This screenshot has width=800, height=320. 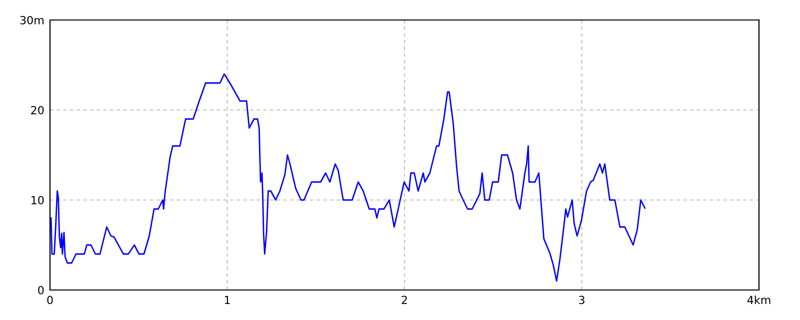 What do you see at coordinates (227, 300) in the screenshot?
I see `x-tick-label: 1` at bounding box center [227, 300].